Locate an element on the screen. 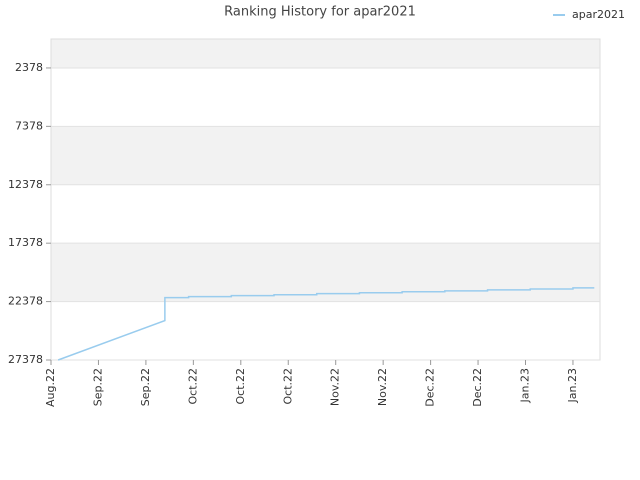  y-tick-label: 7378 is located at coordinates (29, 125).